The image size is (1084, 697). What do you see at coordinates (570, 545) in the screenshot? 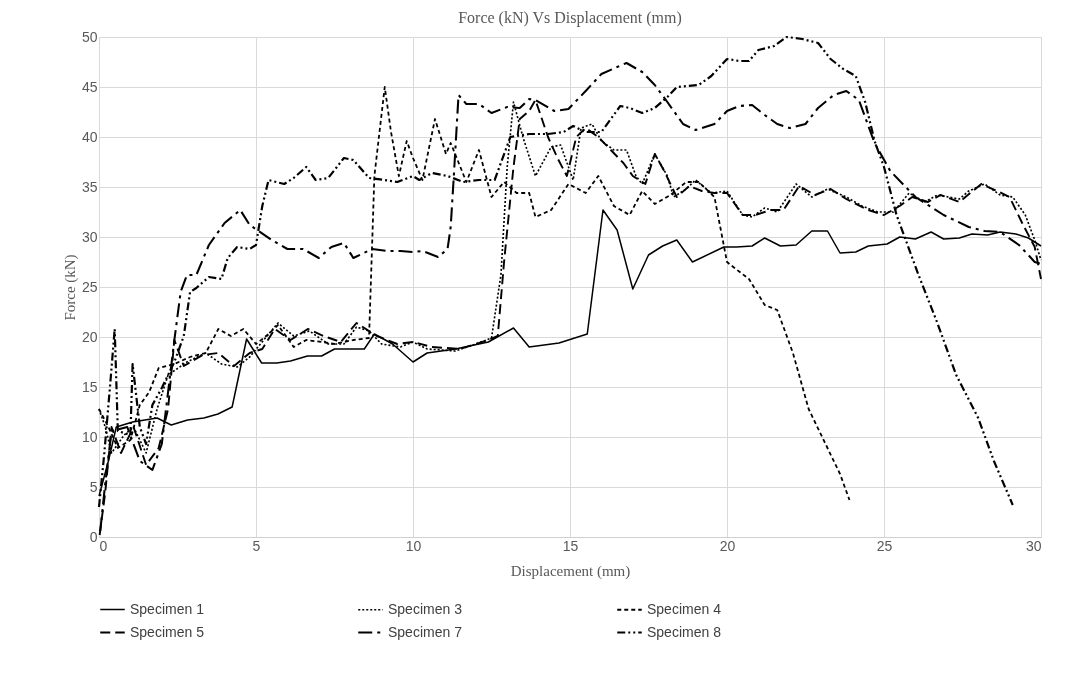
I see `x-tick-label: 15` at bounding box center [570, 545].